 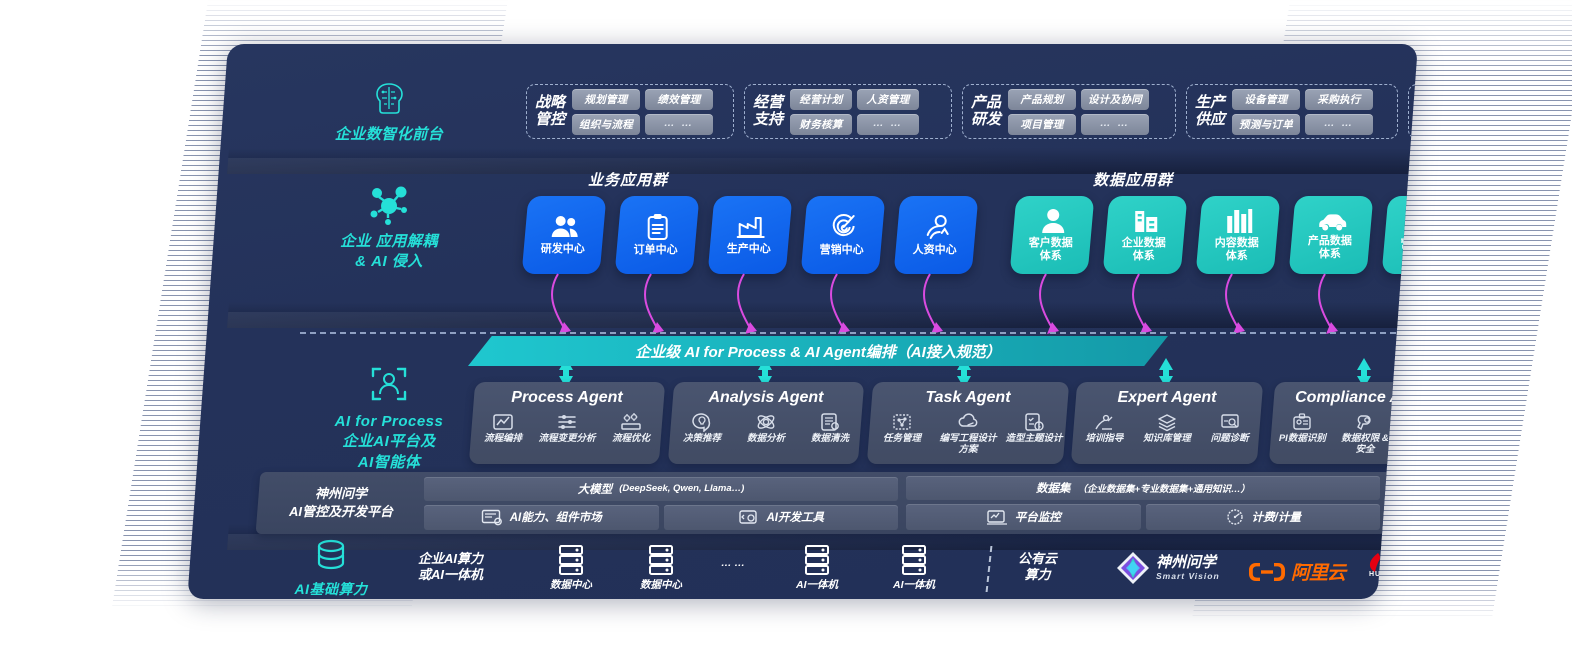 What do you see at coordinates (1399, 235) in the screenshot?
I see `data-card-marketing: 营销数据 体系` at bounding box center [1399, 235].